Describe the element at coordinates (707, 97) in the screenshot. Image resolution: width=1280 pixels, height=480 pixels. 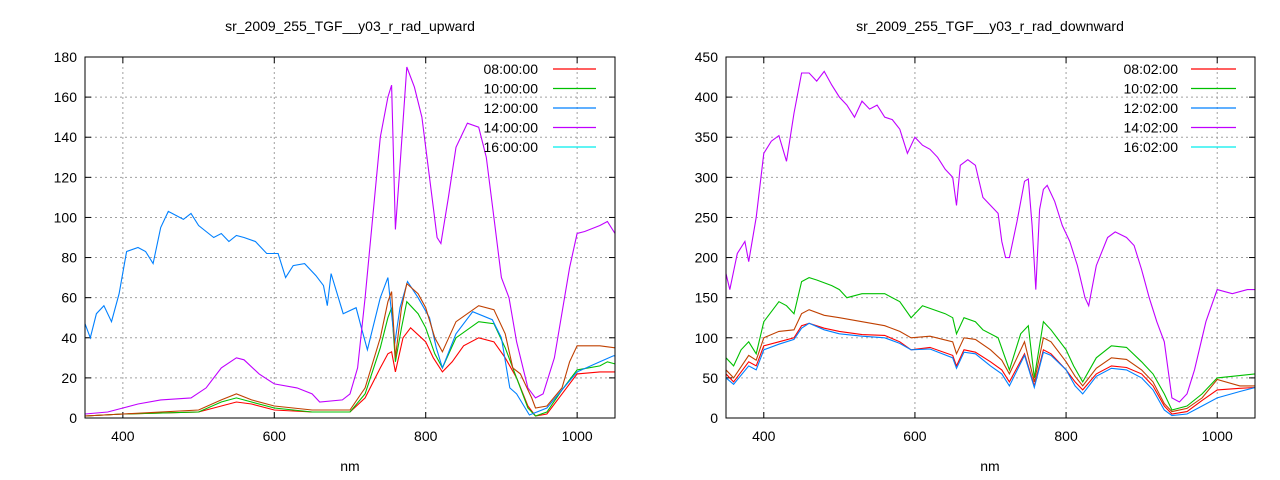
I see `y-tick-label: 400` at that location.